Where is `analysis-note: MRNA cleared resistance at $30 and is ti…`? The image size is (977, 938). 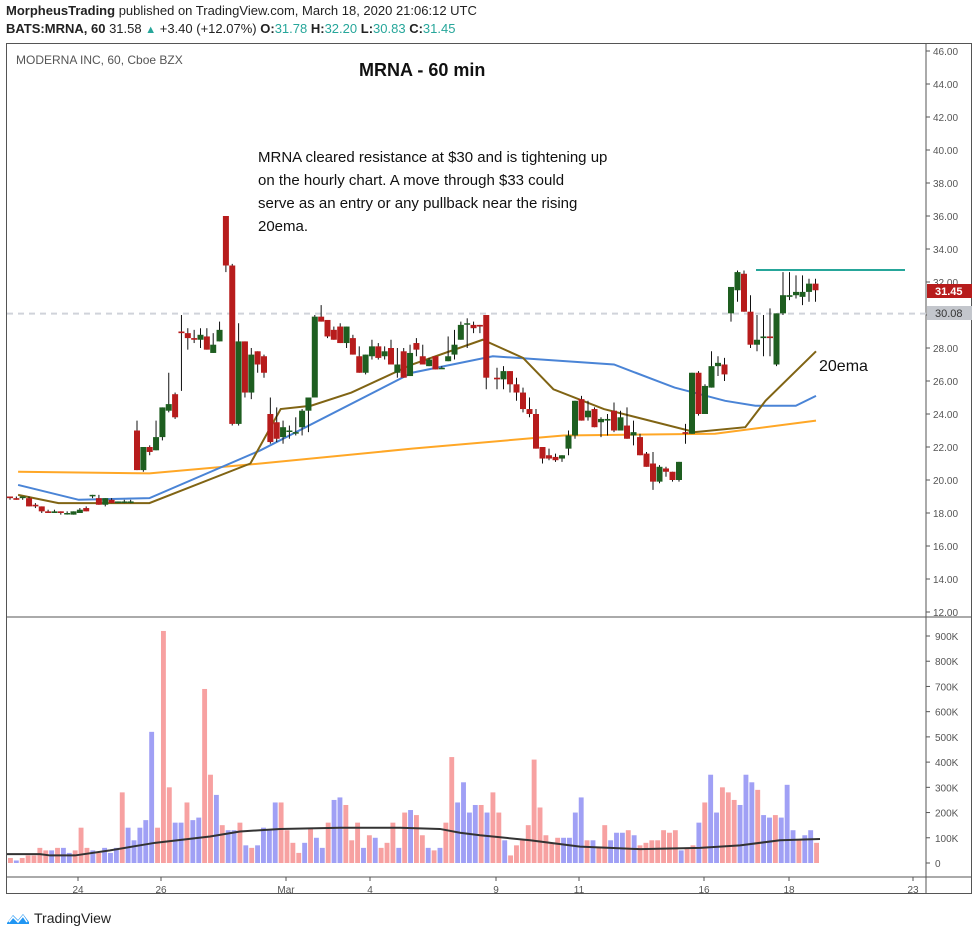
analysis-note: MRNA cleared resistance at $30 and is ti… is located at coordinates (432, 192).